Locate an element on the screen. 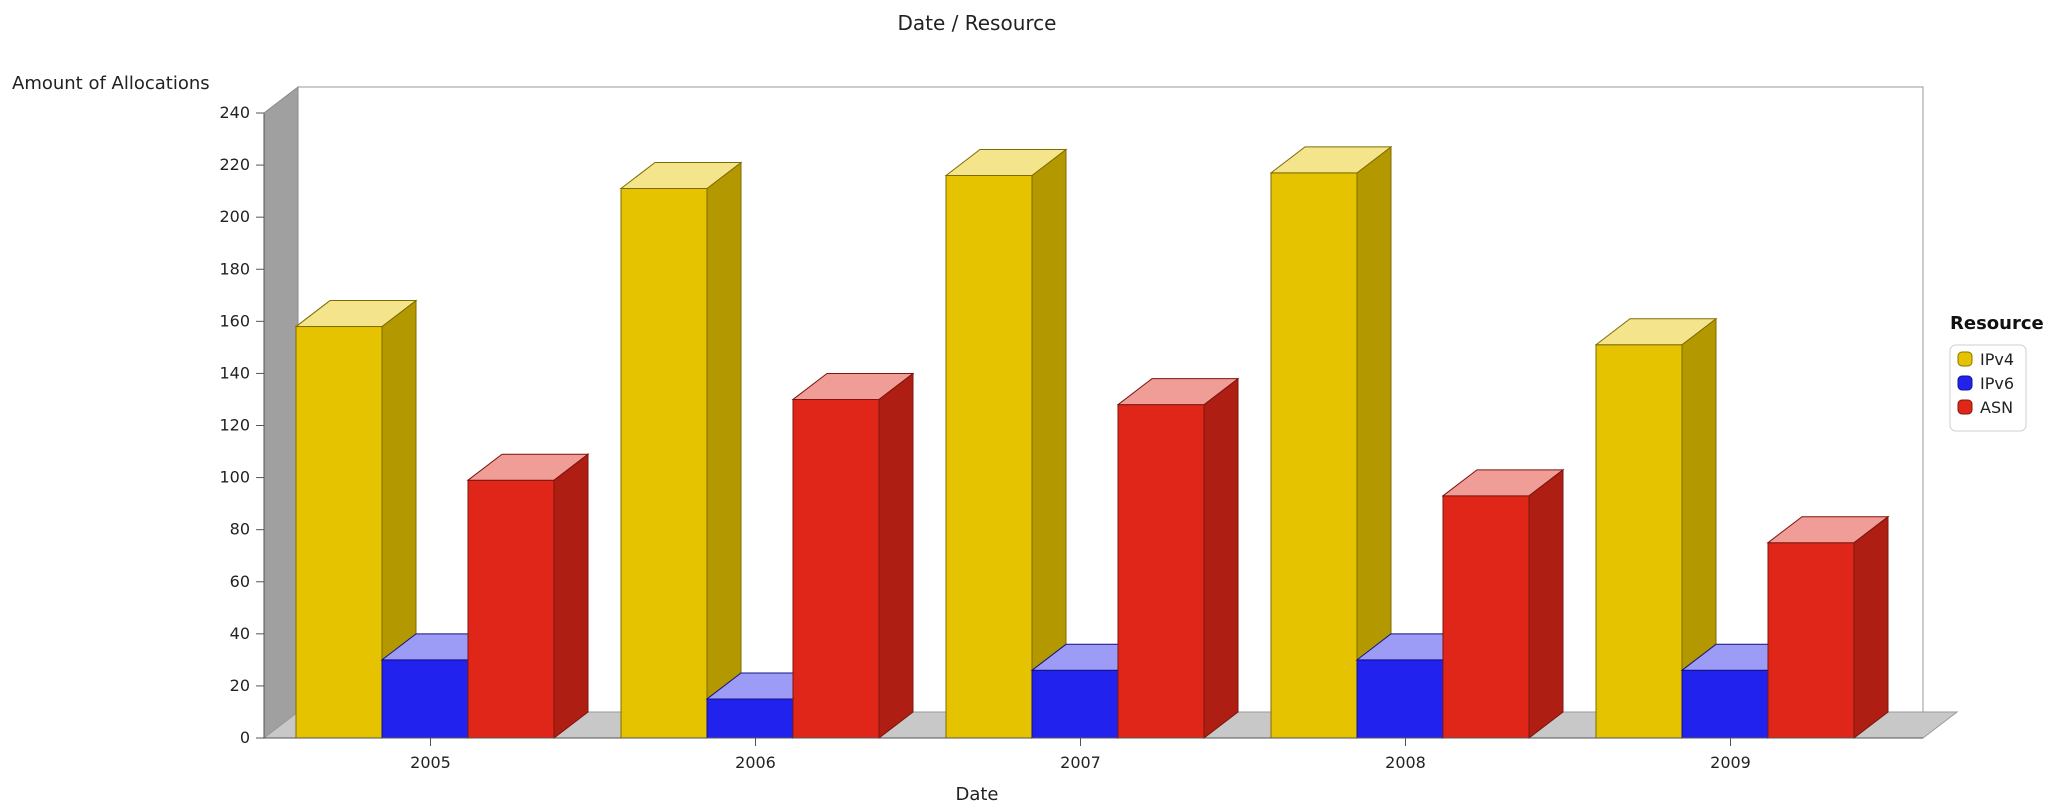 This screenshot has width=2049, height=804. y-tick-label: 220 is located at coordinates (234, 164).